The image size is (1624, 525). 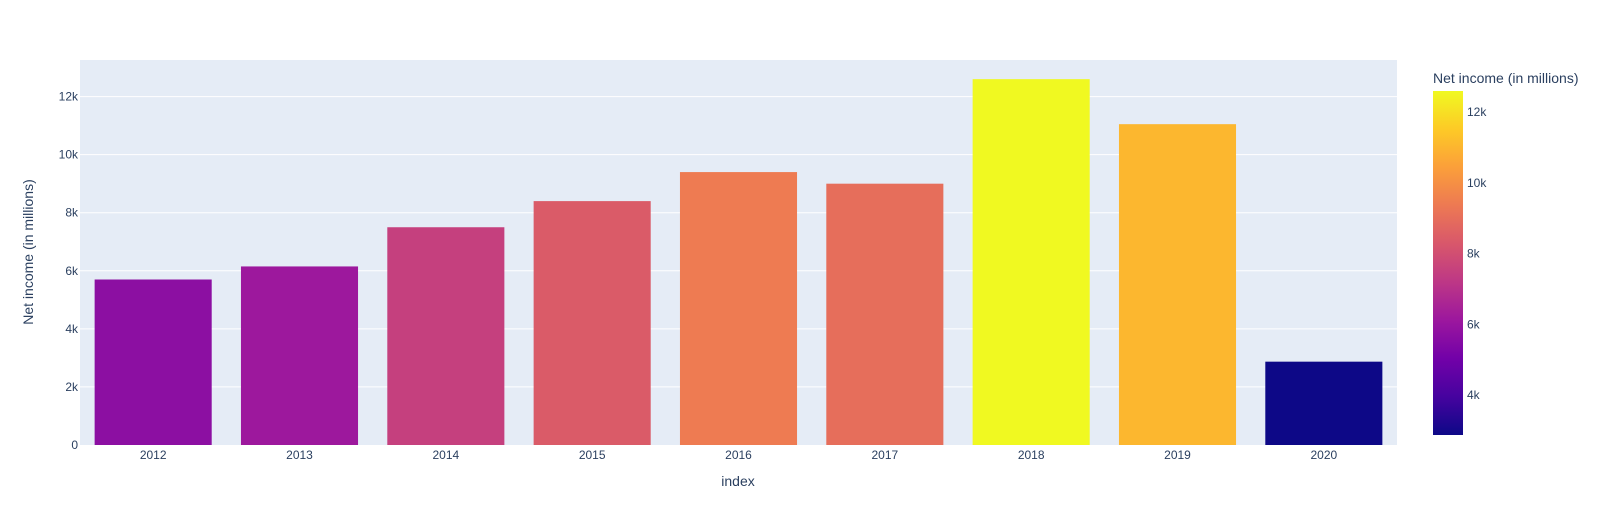 I want to click on y-tick-labels: 0 2k 4k 6k 8k 10k 12k, so click(x=69, y=271).